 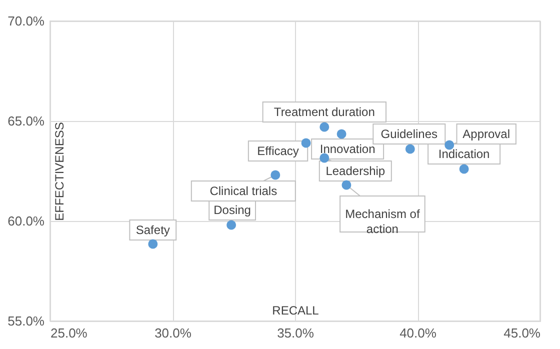 What do you see at coordinates (26, 21) in the screenshot?
I see `y-tick-label: 70.0%` at bounding box center [26, 21].